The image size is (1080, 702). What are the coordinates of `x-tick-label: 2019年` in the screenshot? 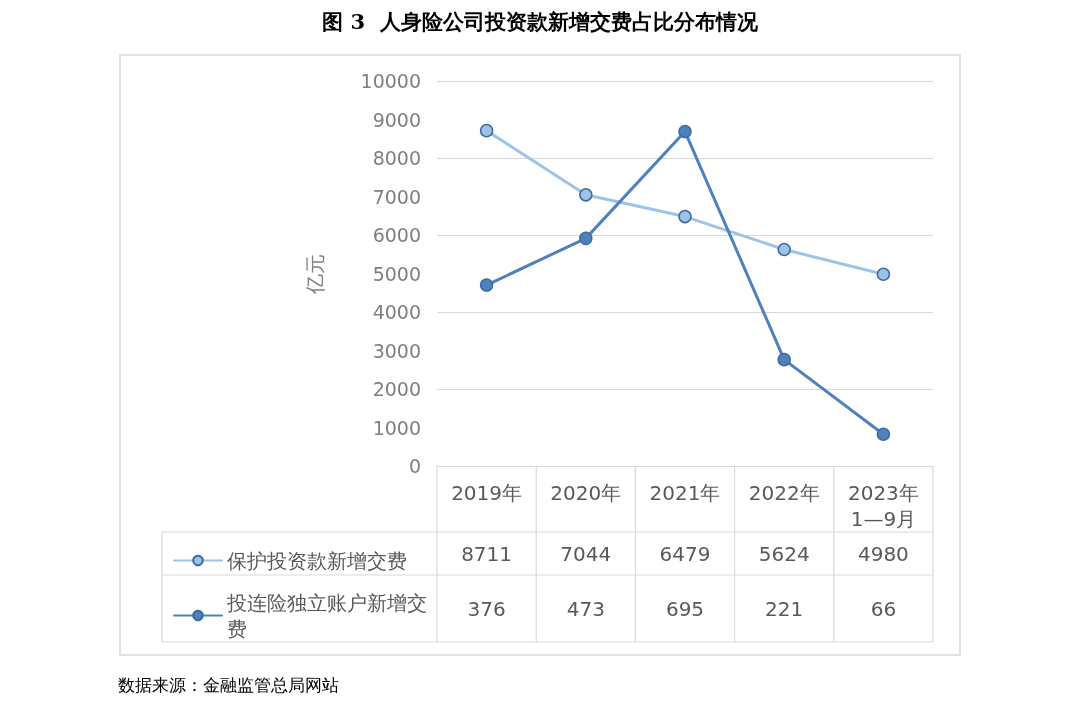 It's located at (487, 493).